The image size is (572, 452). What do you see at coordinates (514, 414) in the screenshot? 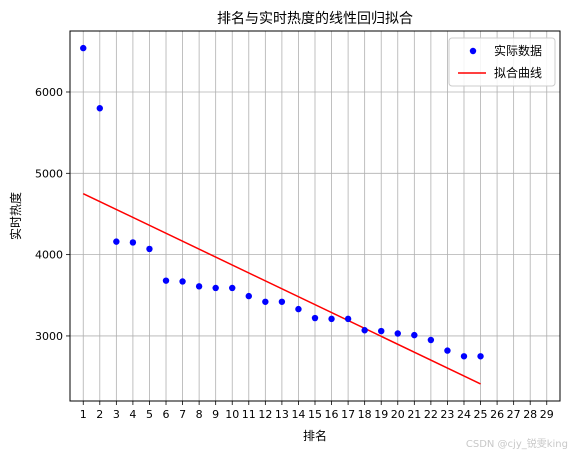
I see `x-tick-label: 27` at bounding box center [514, 414].